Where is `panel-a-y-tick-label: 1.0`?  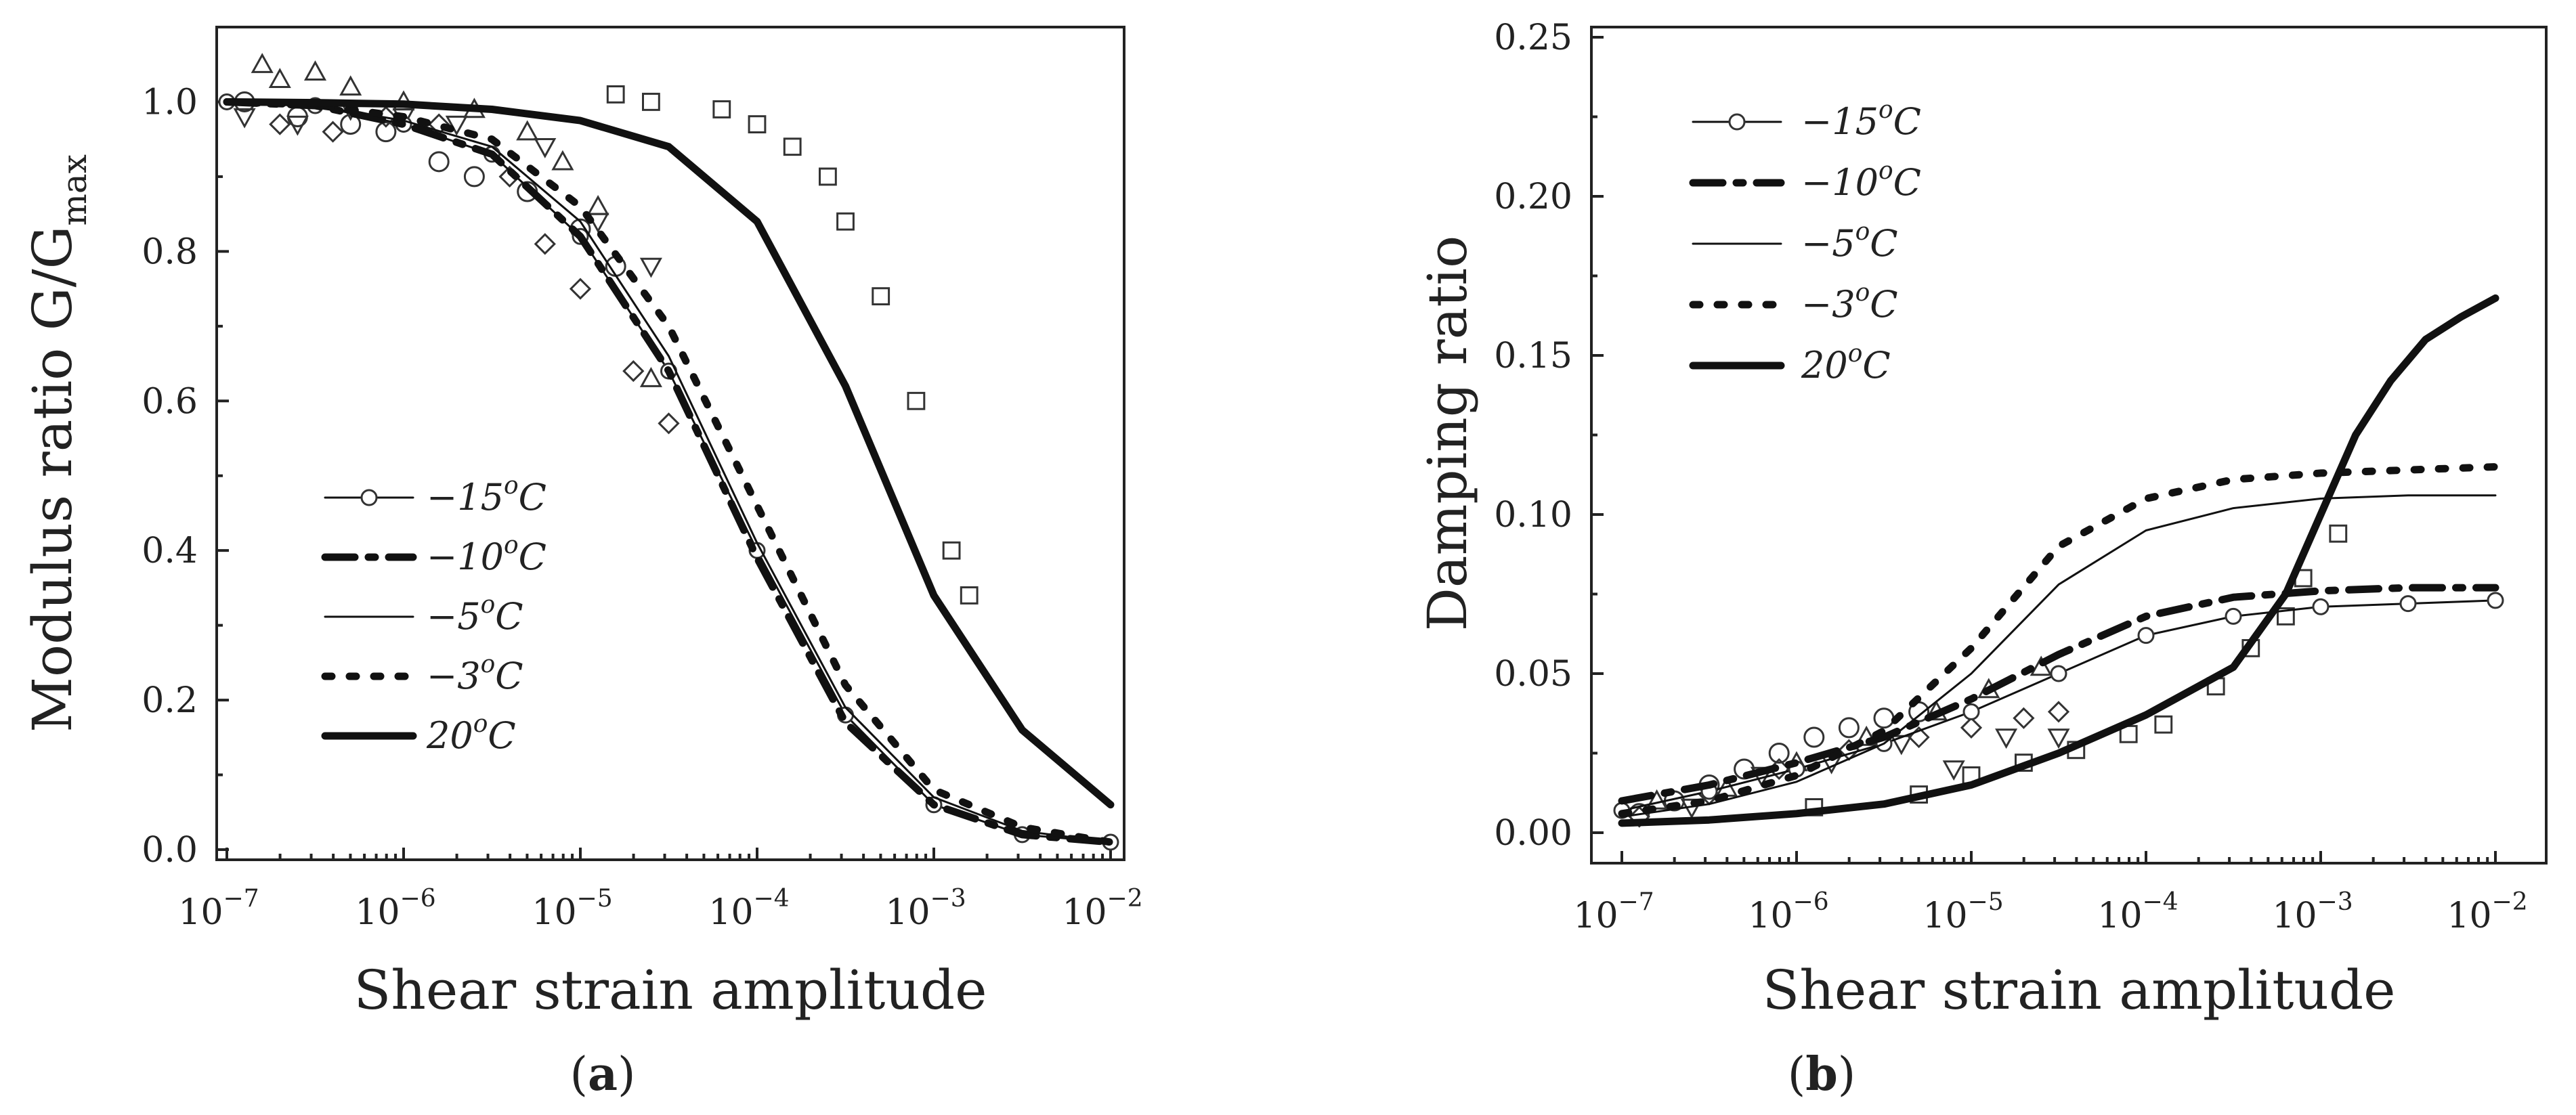
panel-a-y-tick-label: 1.0 is located at coordinates (170, 103).